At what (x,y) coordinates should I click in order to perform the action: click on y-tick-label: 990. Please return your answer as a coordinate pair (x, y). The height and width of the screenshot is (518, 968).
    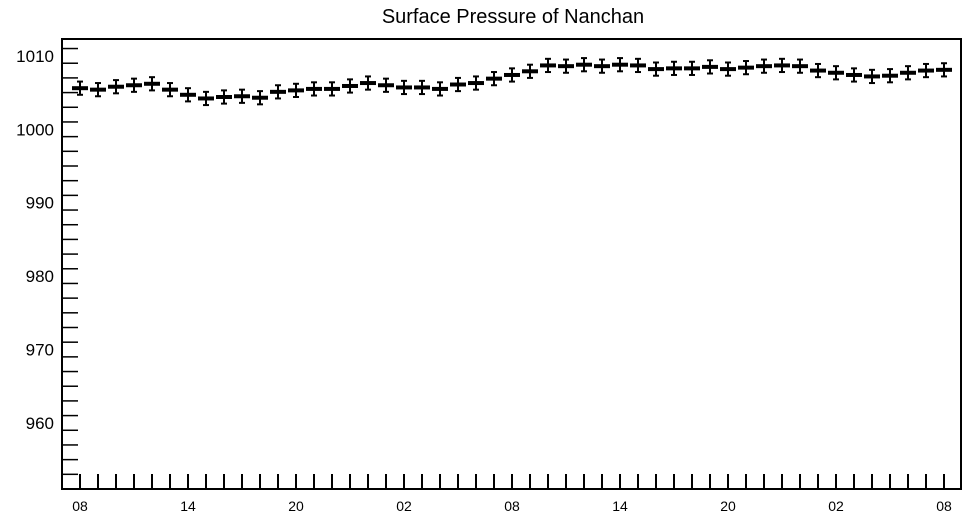
    Looking at the image, I should click on (40, 203).